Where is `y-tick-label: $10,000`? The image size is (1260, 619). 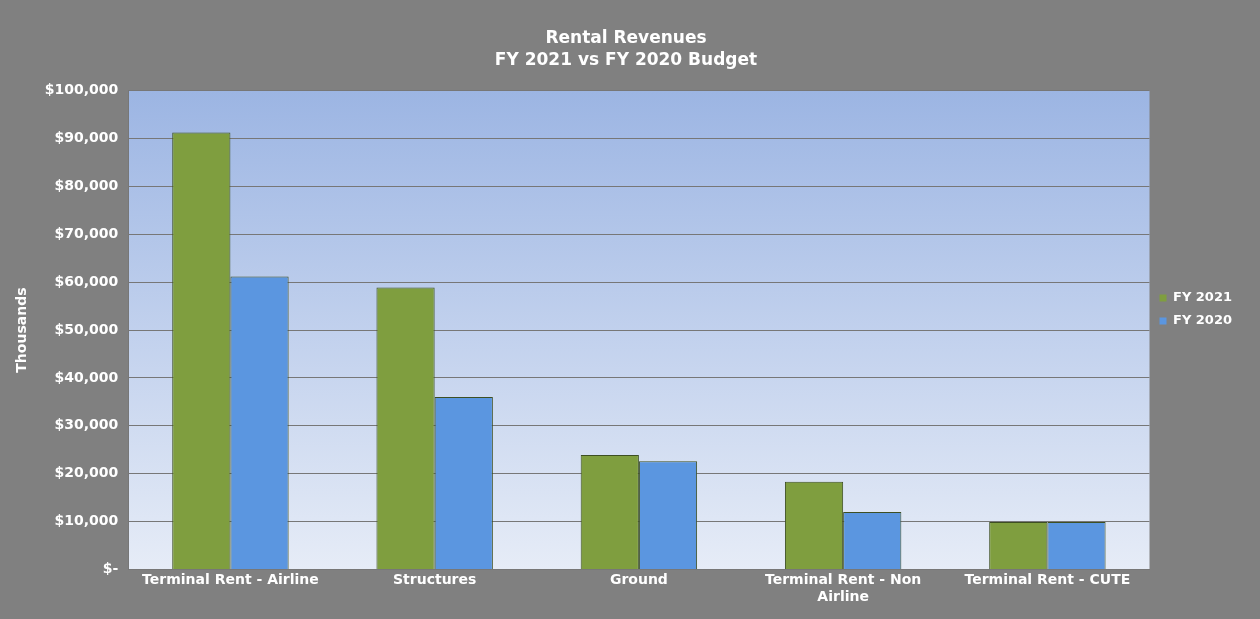
y-tick-label: $10,000 is located at coordinates (86, 520).